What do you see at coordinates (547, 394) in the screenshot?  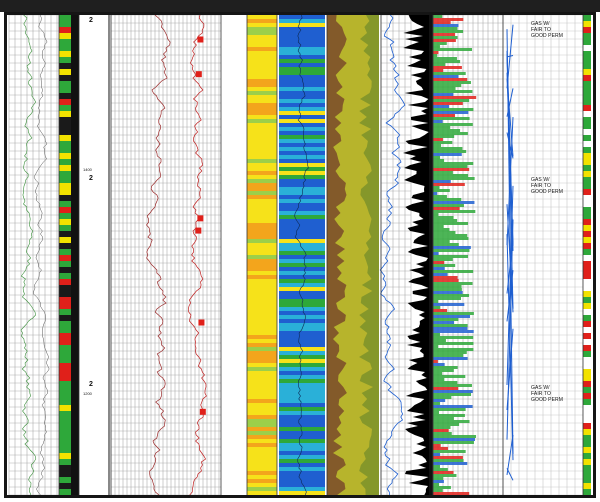 I see `annotation-3: GAS W/FAIR TO GOOD PERM` at bounding box center [547, 394].